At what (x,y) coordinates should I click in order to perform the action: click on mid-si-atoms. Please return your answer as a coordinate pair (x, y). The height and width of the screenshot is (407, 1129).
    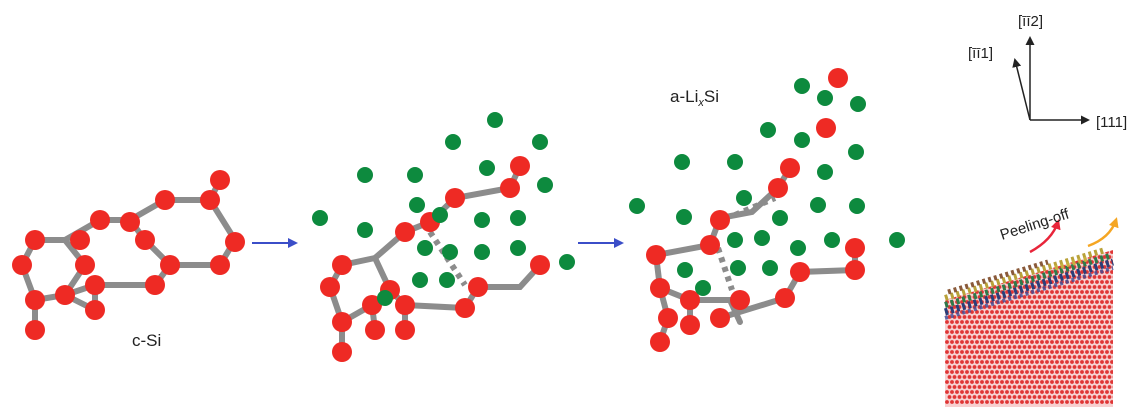
    Looking at the image, I should click on (435, 259).